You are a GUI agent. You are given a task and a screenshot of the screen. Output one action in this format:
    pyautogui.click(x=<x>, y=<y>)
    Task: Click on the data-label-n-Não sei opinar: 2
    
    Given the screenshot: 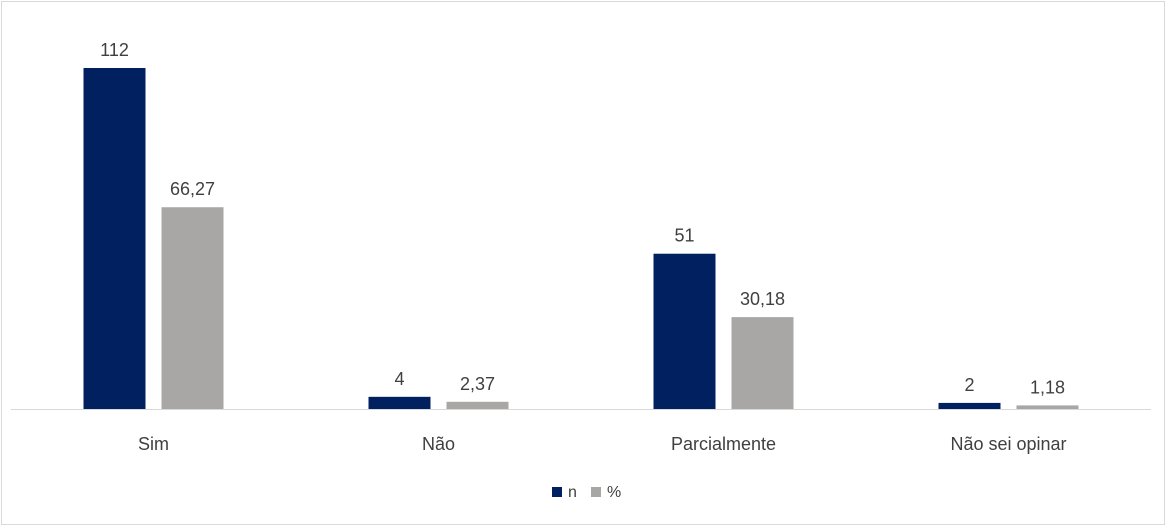 What is the action you would take?
    pyautogui.click(x=969, y=385)
    